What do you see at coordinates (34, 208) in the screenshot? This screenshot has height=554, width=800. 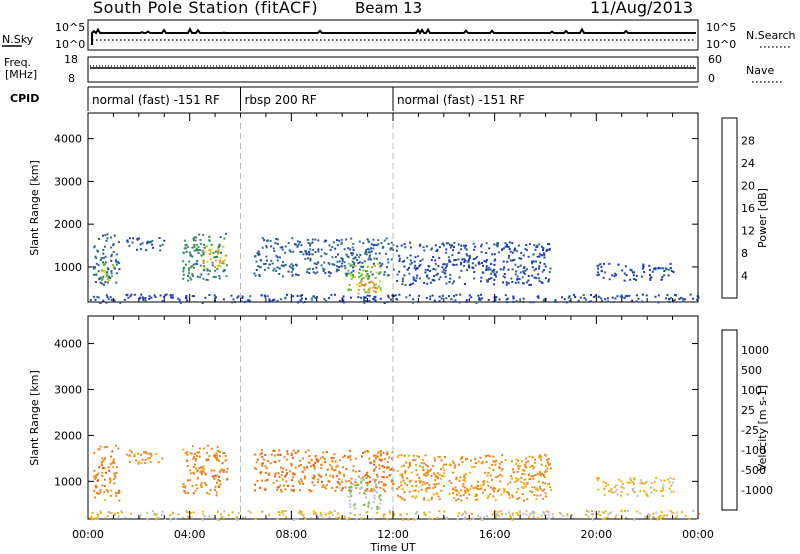 I see `power-ylabel: Slant Range [km]` at bounding box center [34, 208].